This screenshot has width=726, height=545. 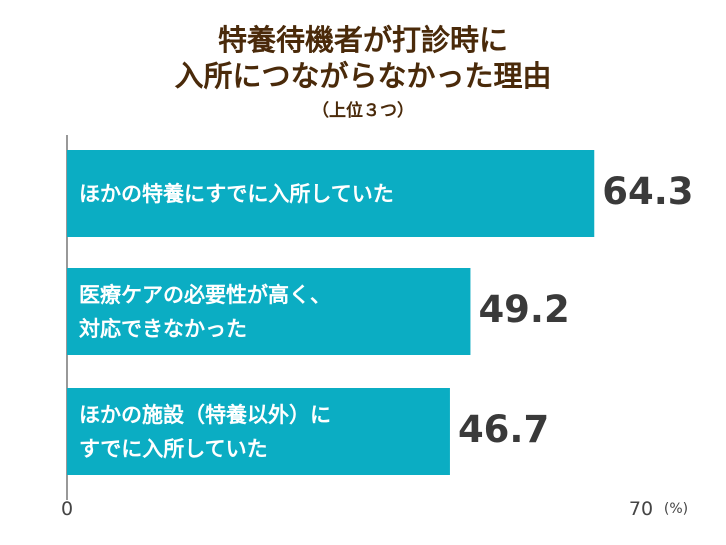 I want to click on chart-subtitle: （上位３つ）, so click(x=363, y=111).